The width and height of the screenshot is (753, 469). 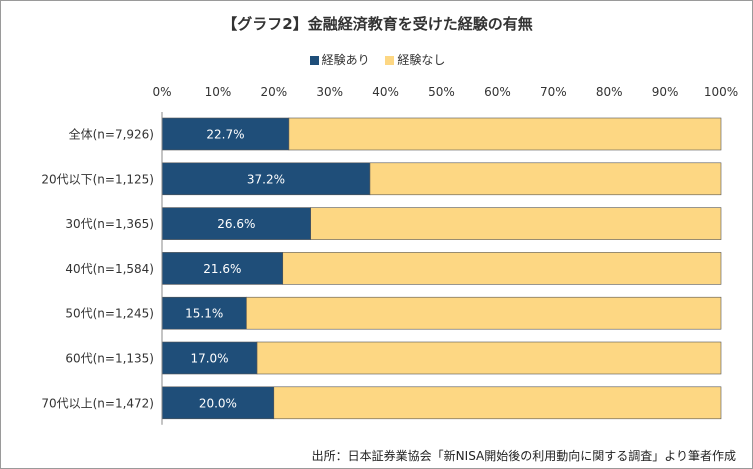 I want to click on legend-label-not-experienced: 経験なし, so click(x=421, y=60).